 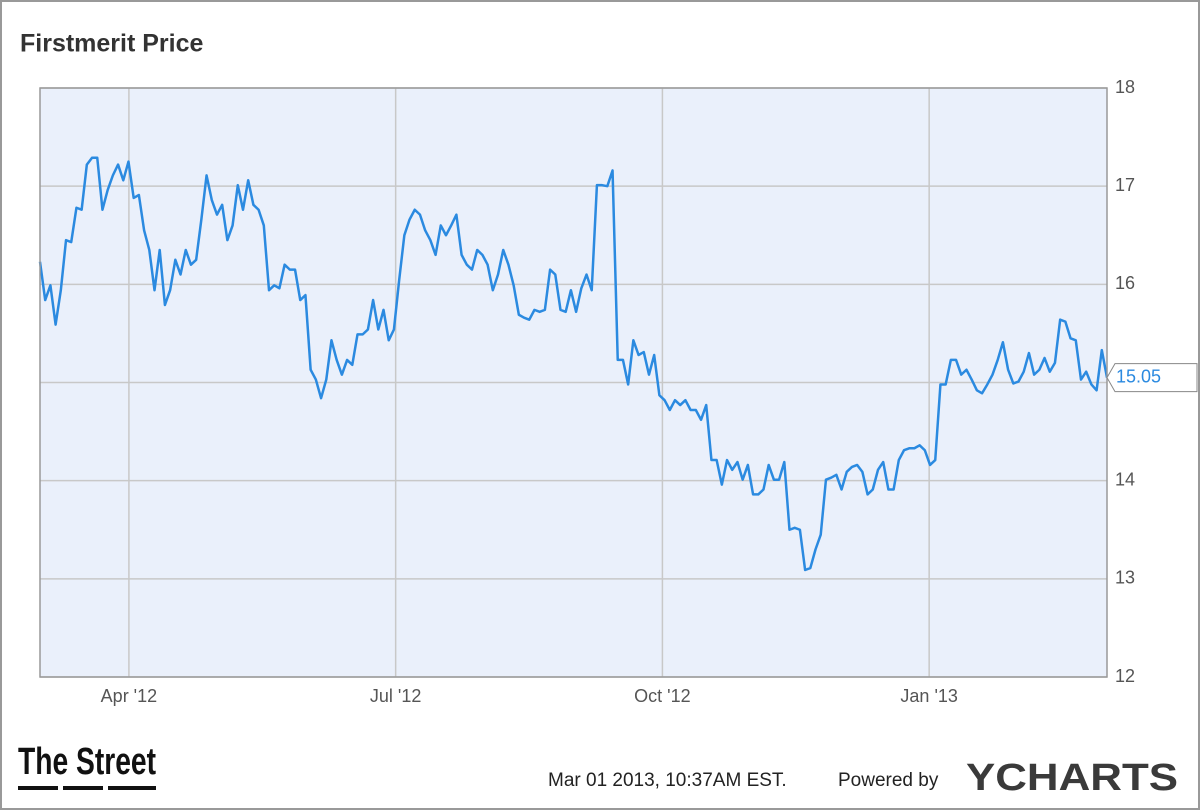 What do you see at coordinates (662, 696) in the screenshot?
I see `x-tick-label: Oct '12` at bounding box center [662, 696].